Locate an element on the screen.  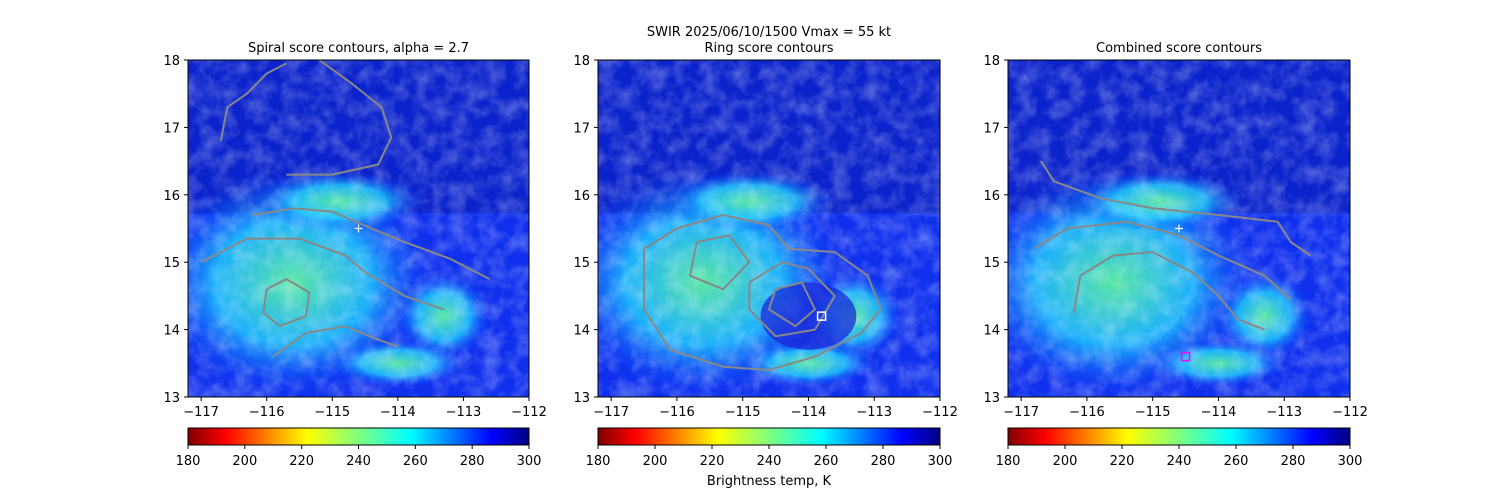
colorbar-label: Brightness temp, K is located at coordinates (769, 481).